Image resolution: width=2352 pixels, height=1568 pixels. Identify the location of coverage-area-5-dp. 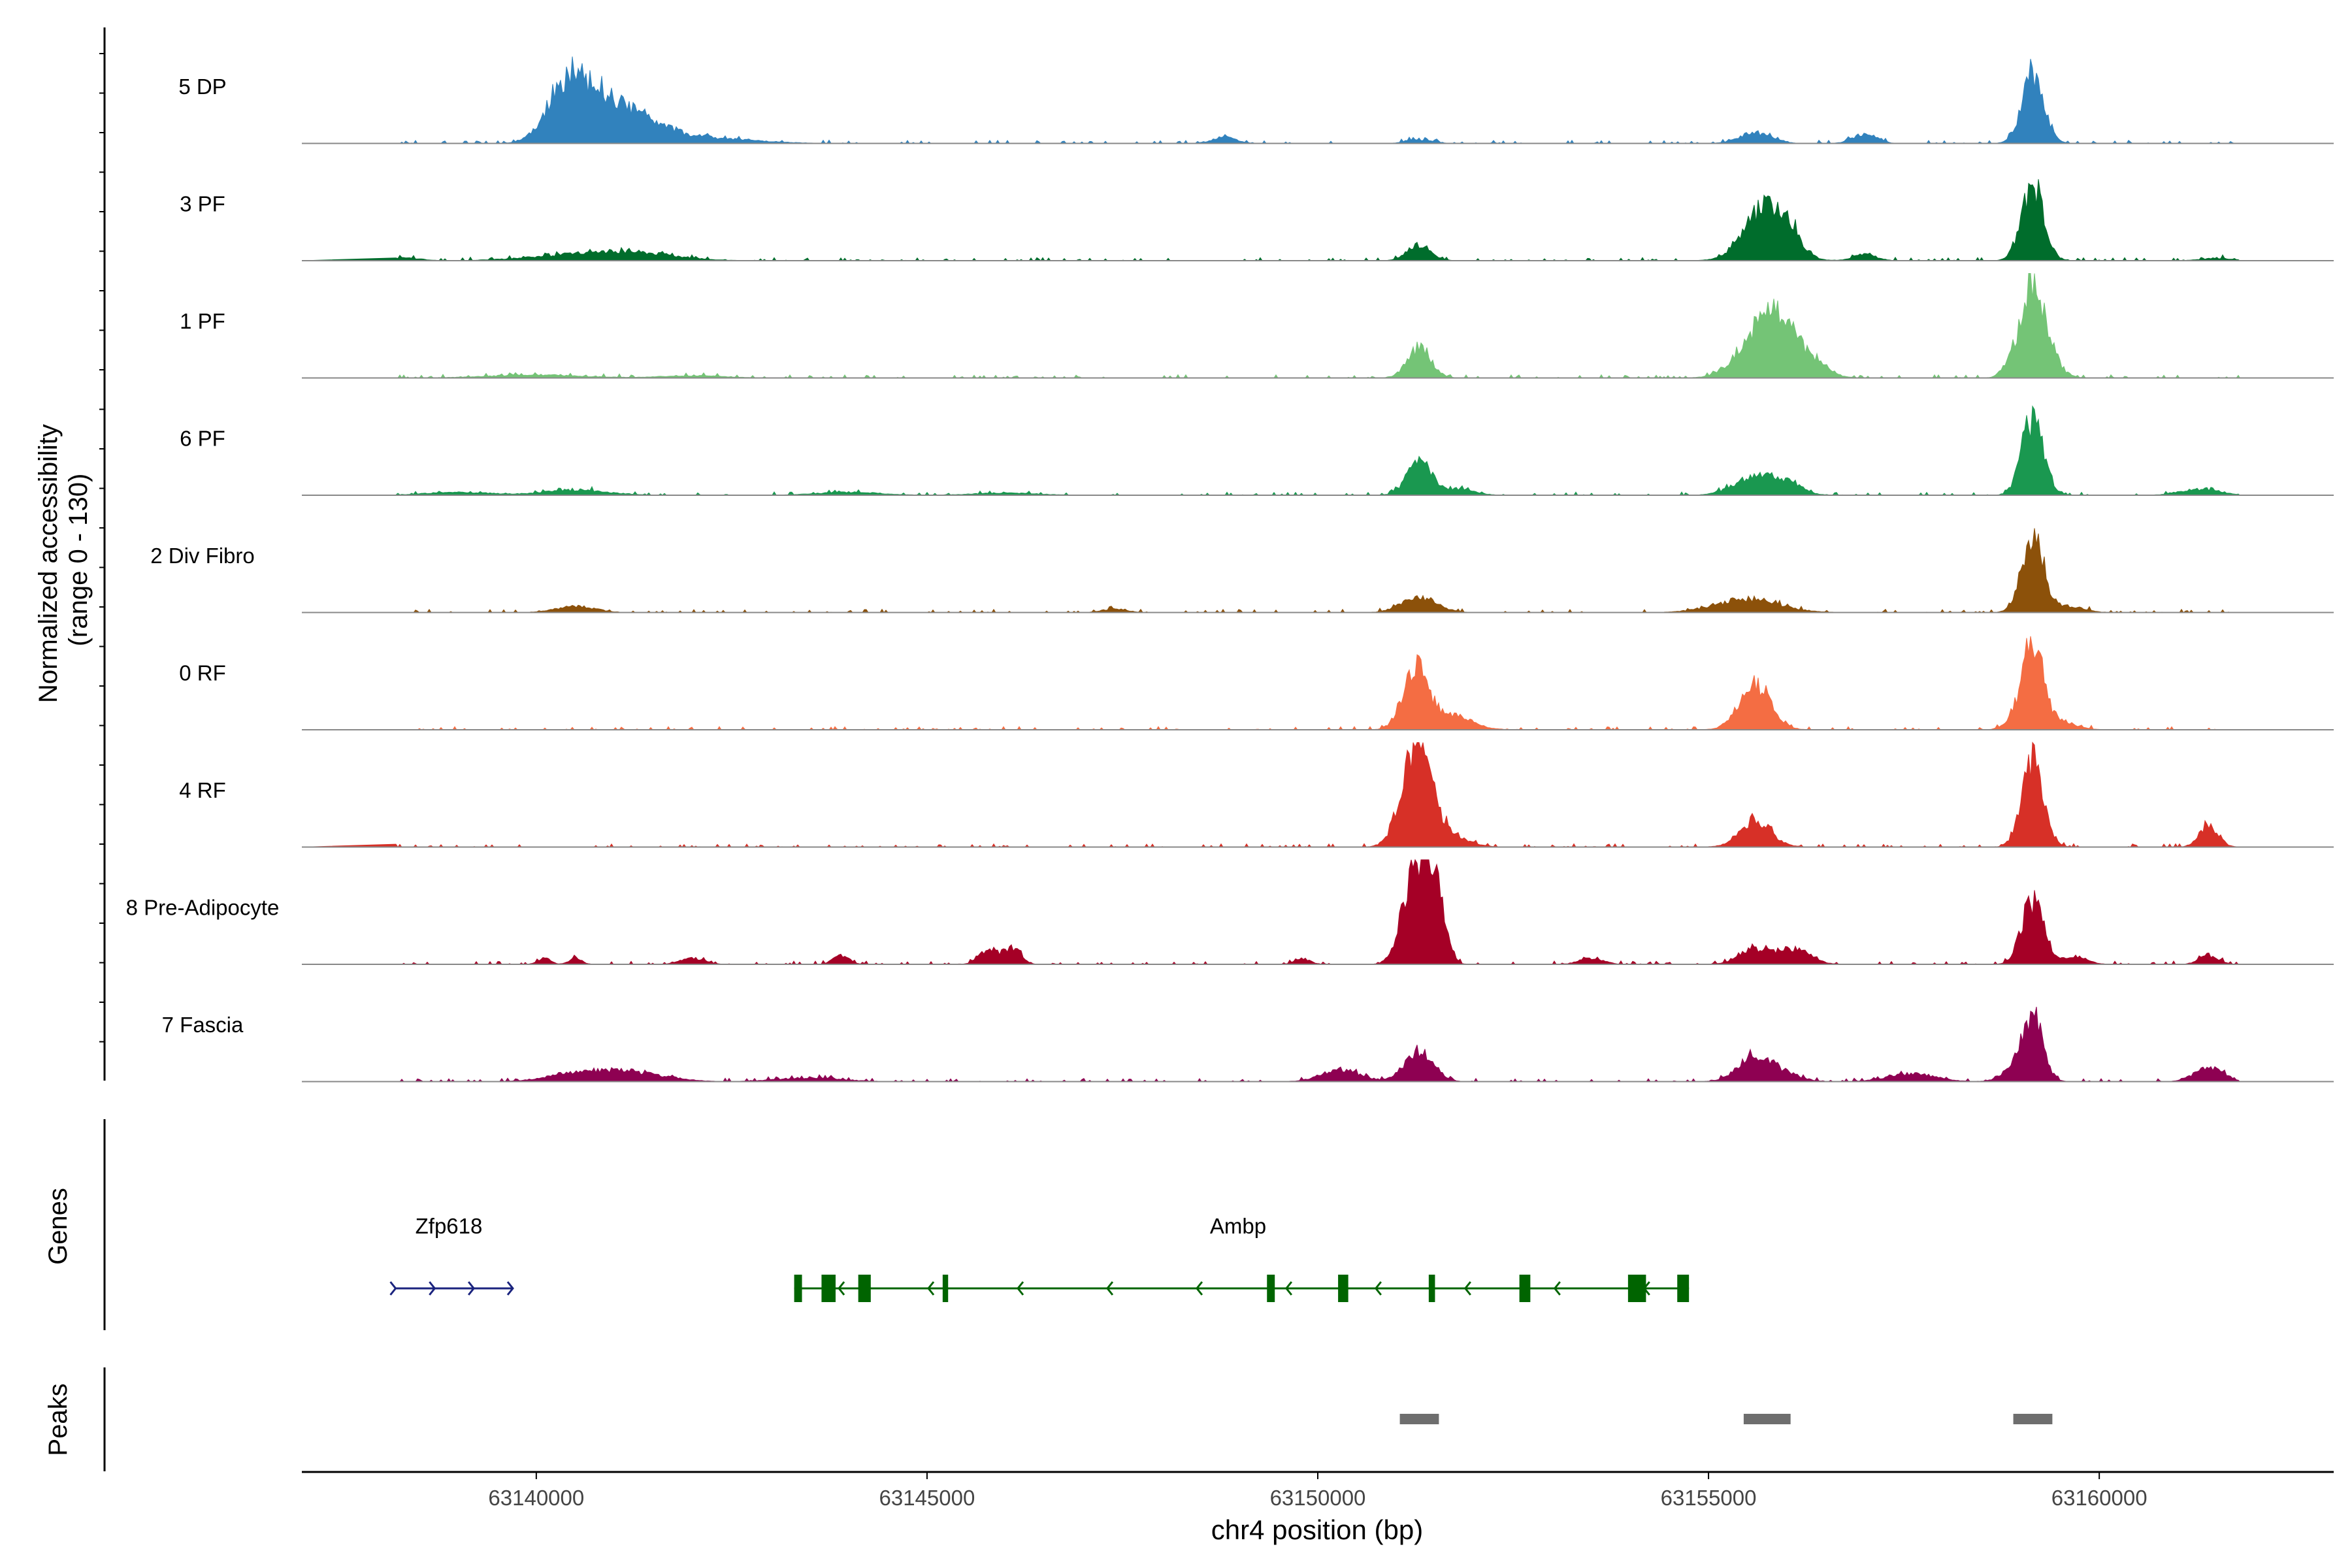
(1271, 100).